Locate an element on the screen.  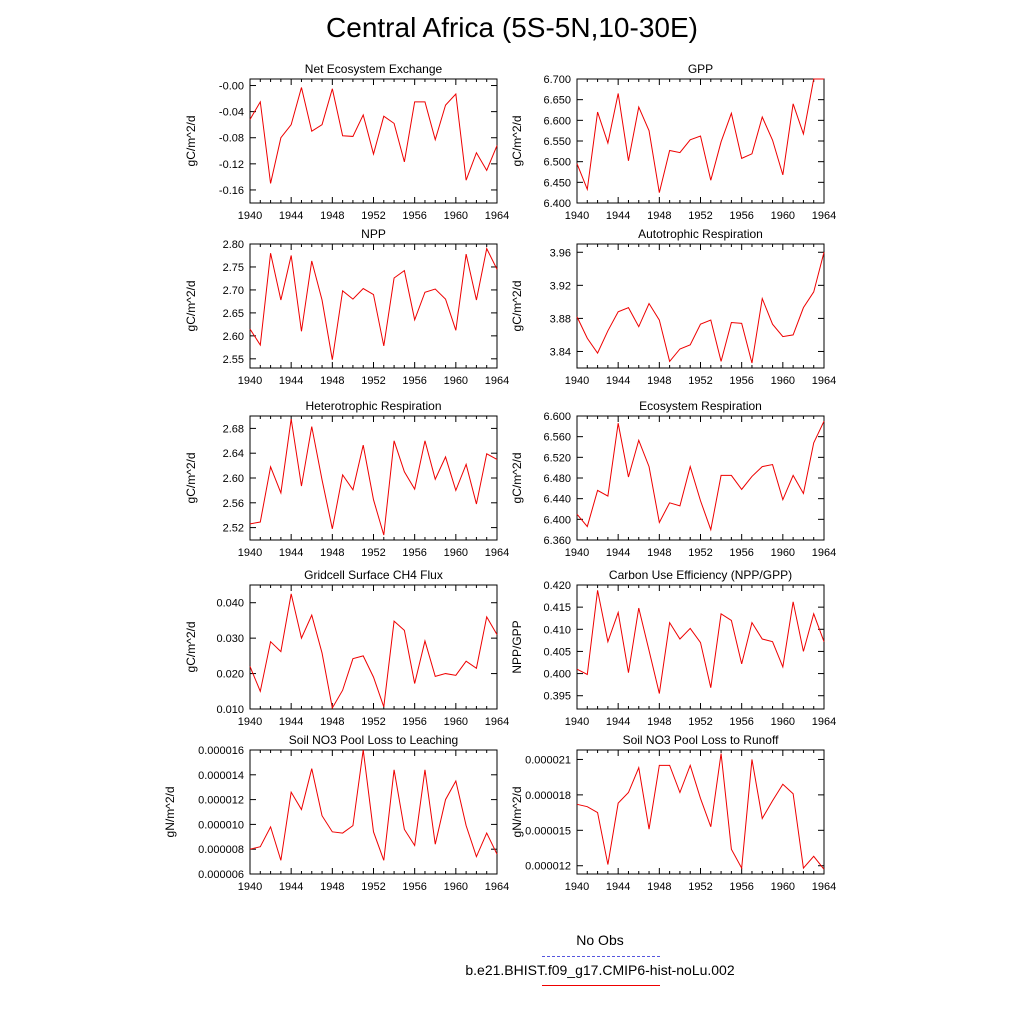
y-tick-label: -0.12 is located at coordinates (231, 165).